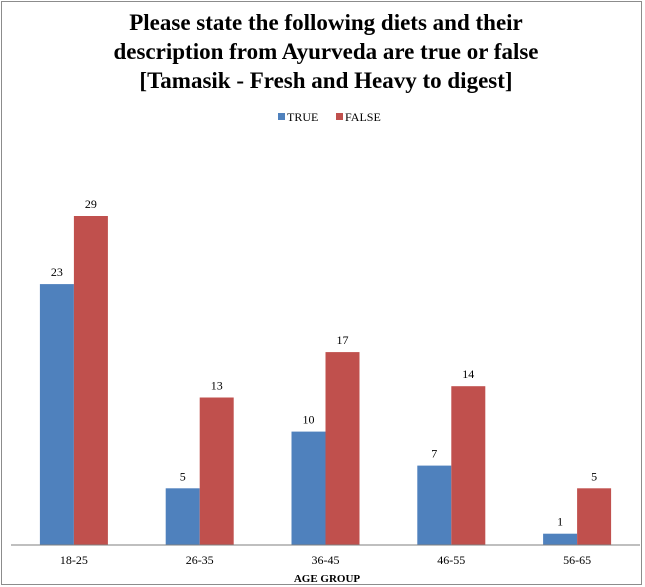 Image resolution: width=645 pixels, height=587 pixels. What do you see at coordinates (451, 560) in the screenshot?
I see `x-tick-label-46-55: 46-55` at bounding box center [451, 560].